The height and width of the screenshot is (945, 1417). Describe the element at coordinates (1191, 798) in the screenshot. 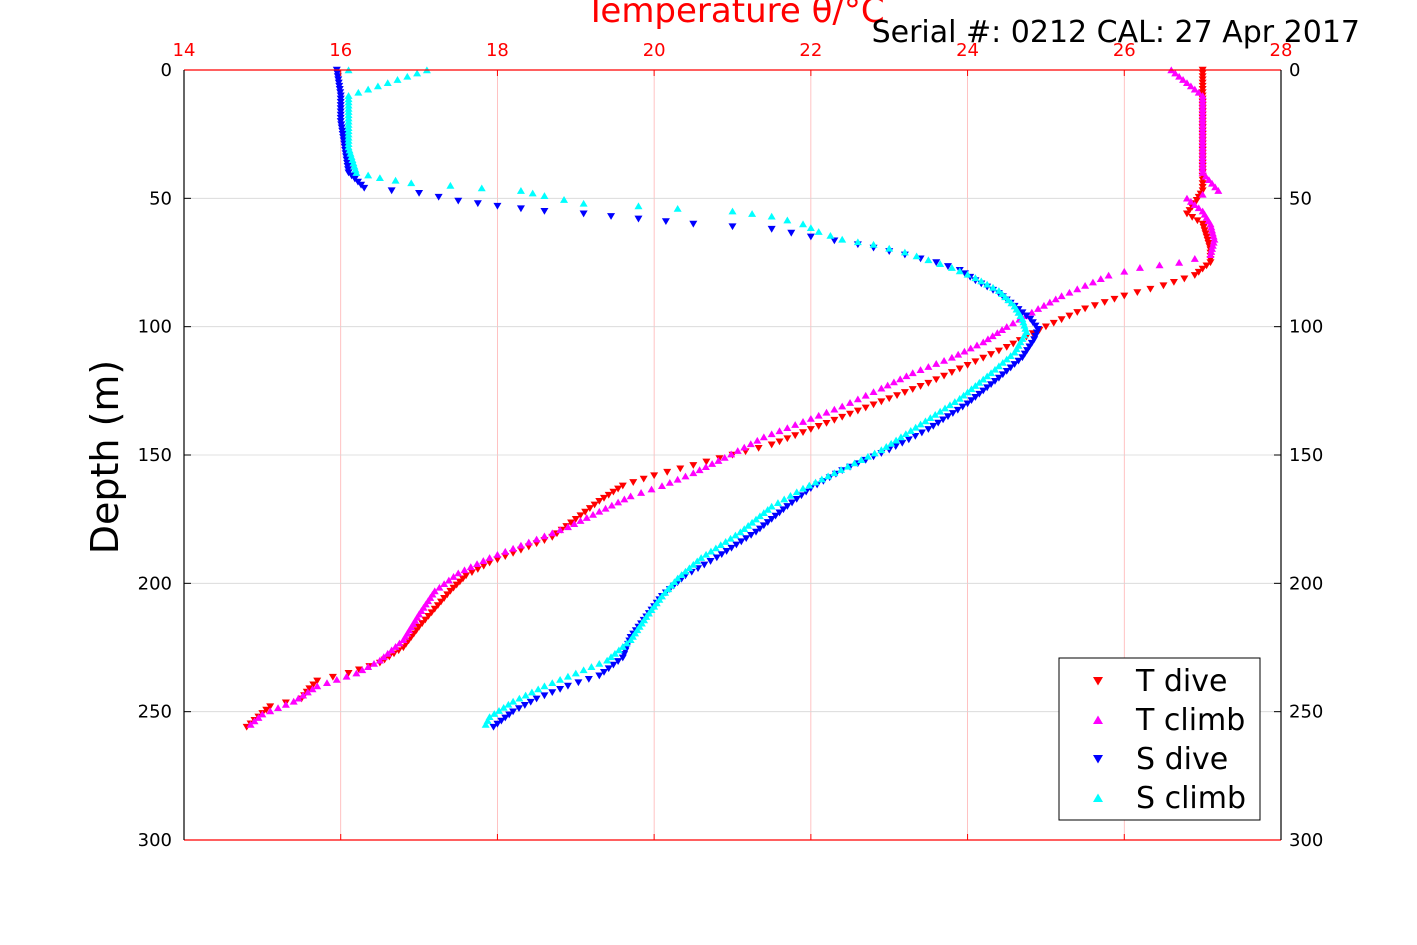

I see `legend-label: S climb` at that location.